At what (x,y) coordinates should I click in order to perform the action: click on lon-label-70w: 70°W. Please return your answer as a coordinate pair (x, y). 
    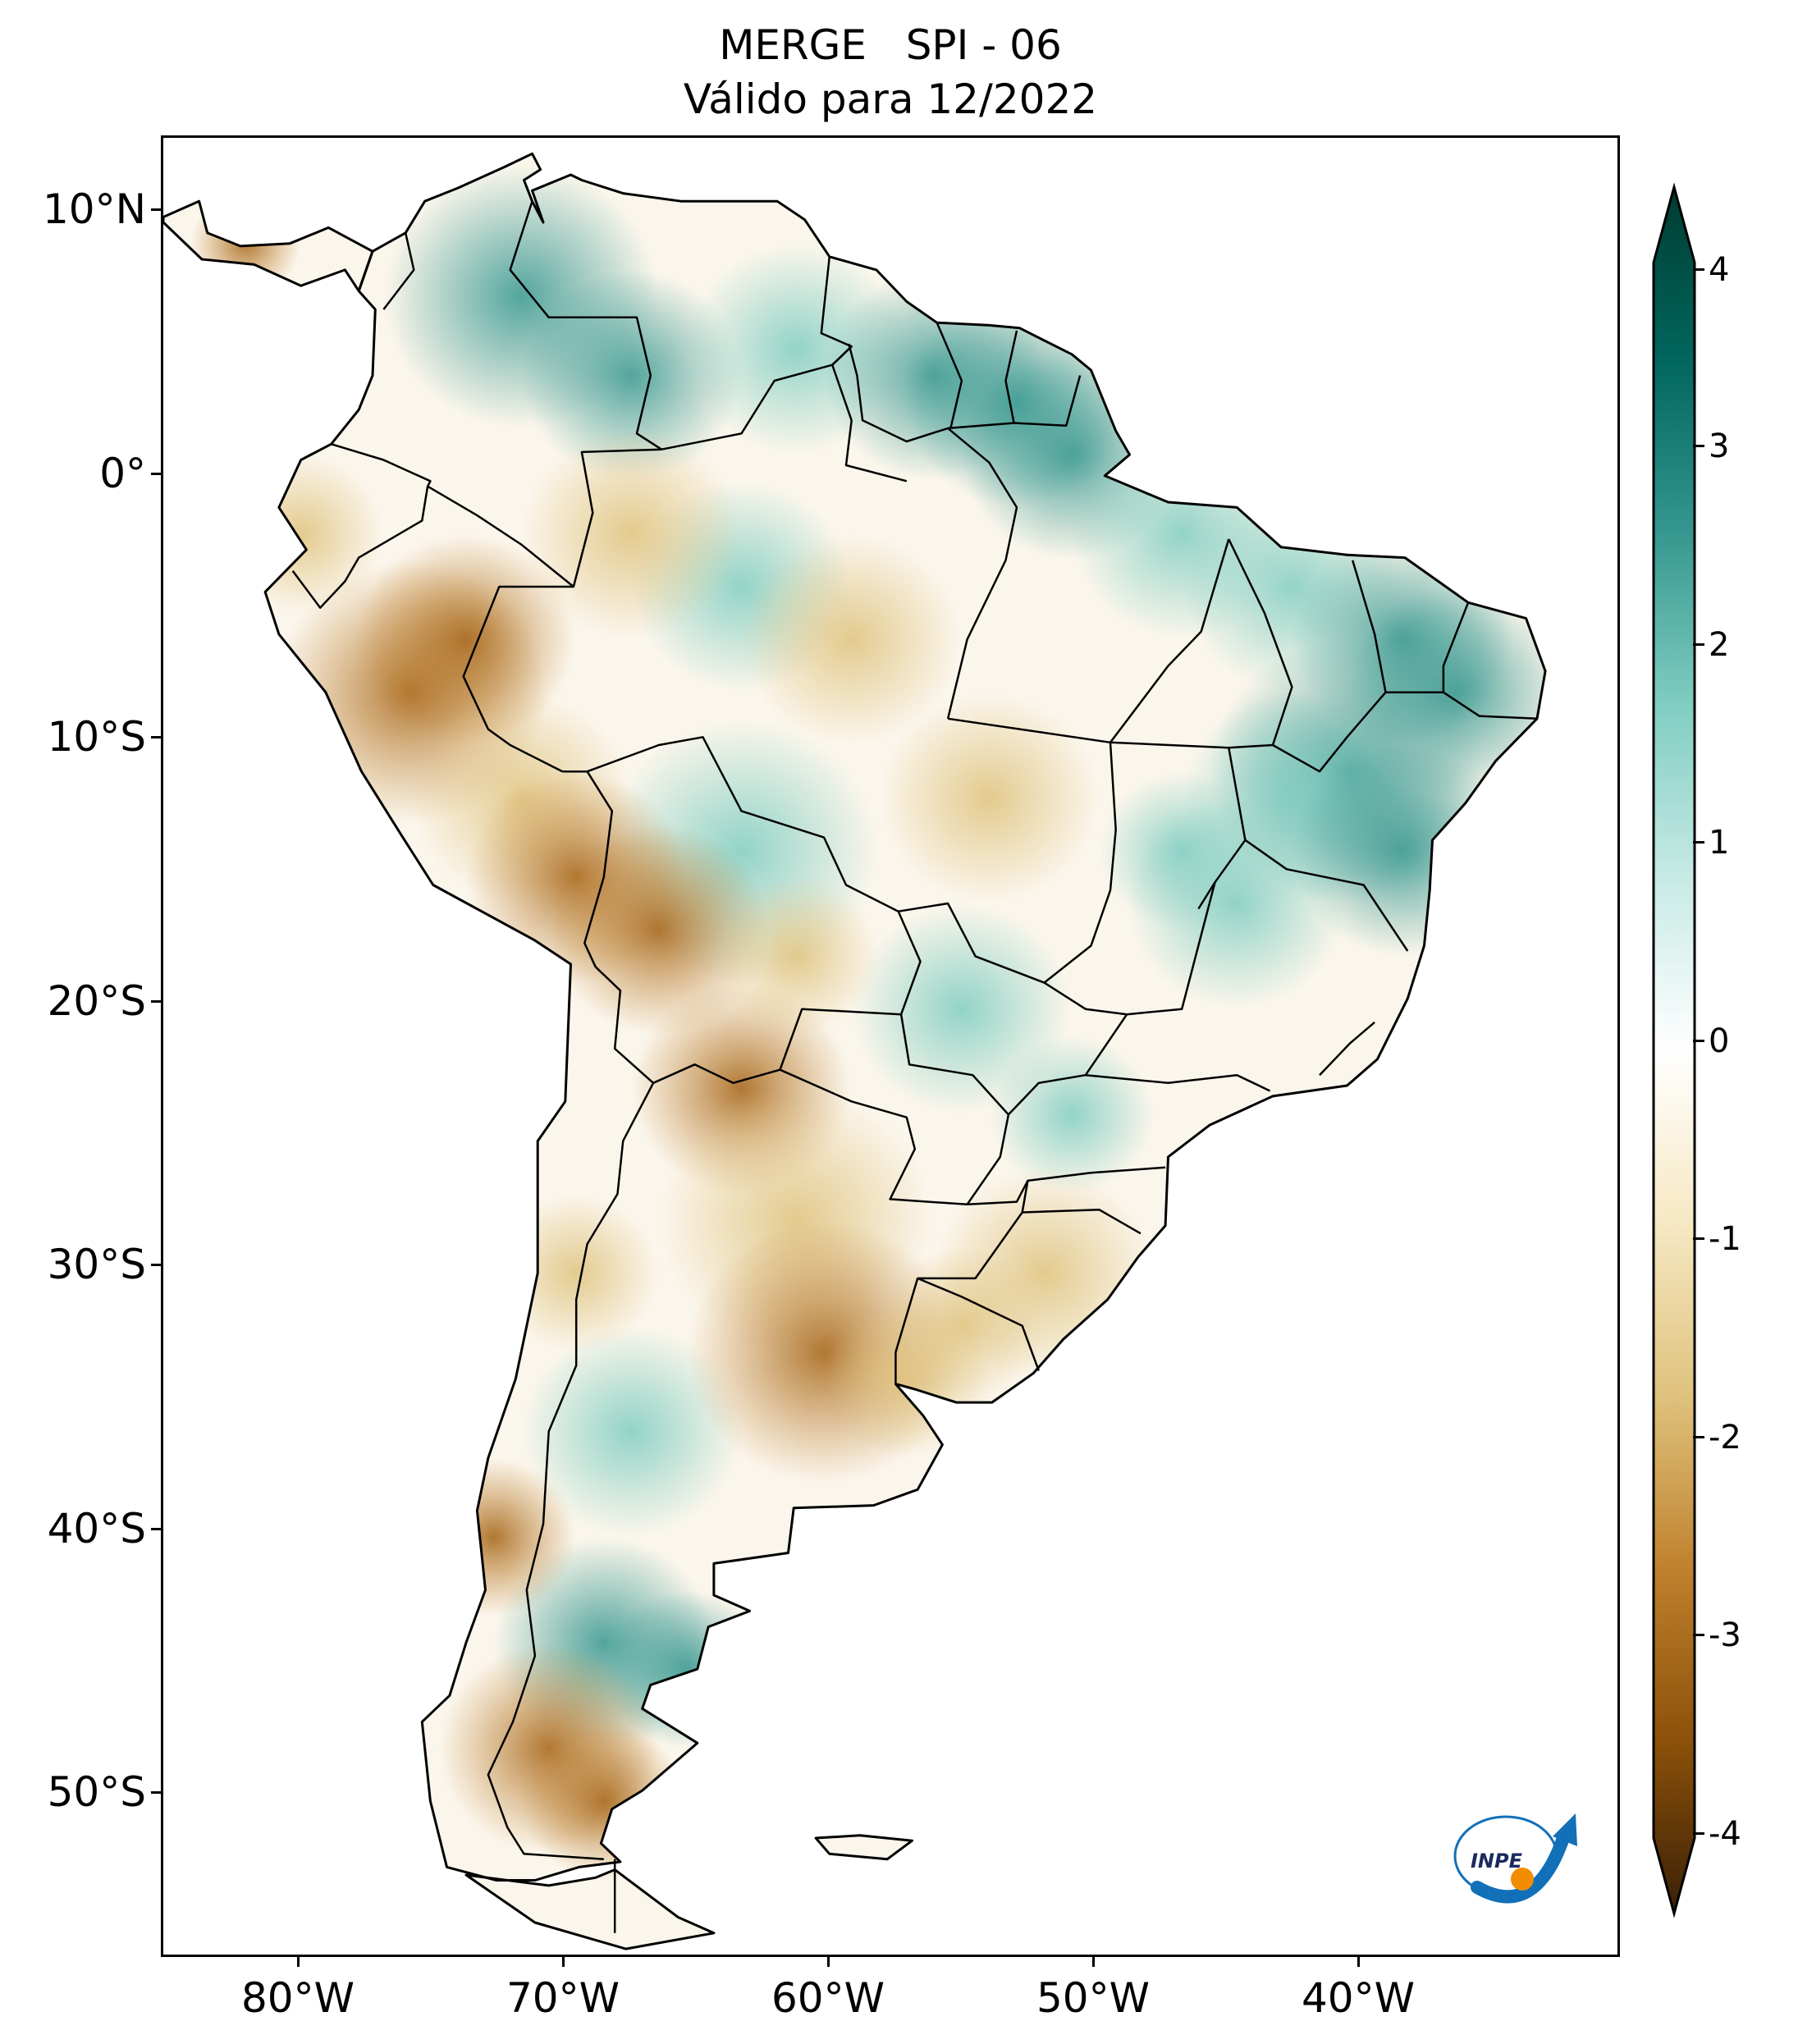
    Looking at the image, I should click on (563, 1998).